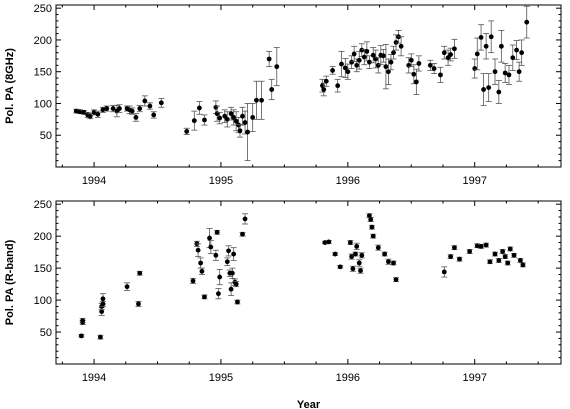  What do you see at coordinates (43, 205) in the screenshot?
I see `y-tick-label: 250` at bounding box center [43, 205].